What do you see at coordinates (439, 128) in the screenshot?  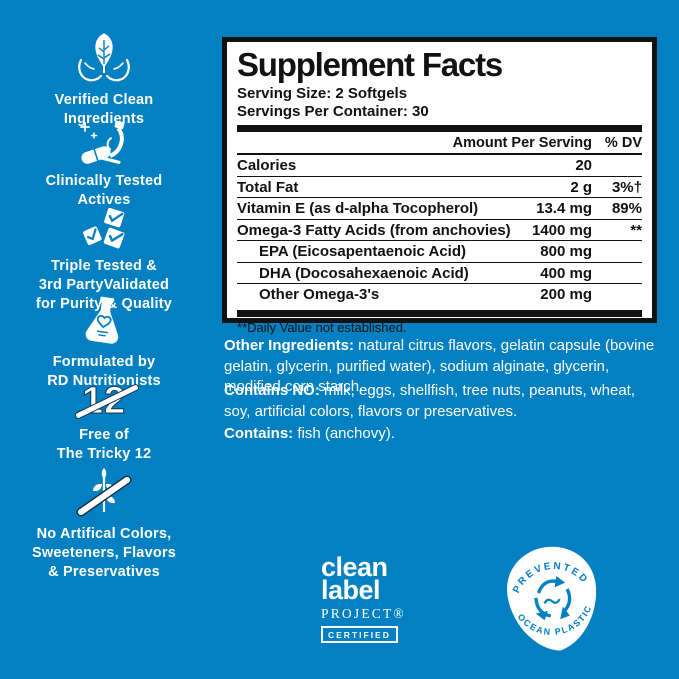 I see `divider-thick-top` at bounding box center [439, 128].